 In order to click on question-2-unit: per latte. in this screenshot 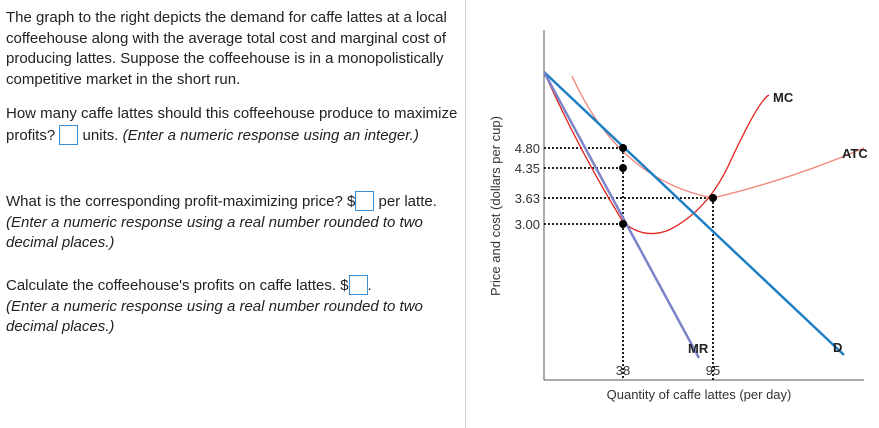, I will do `click(407, 201)`.